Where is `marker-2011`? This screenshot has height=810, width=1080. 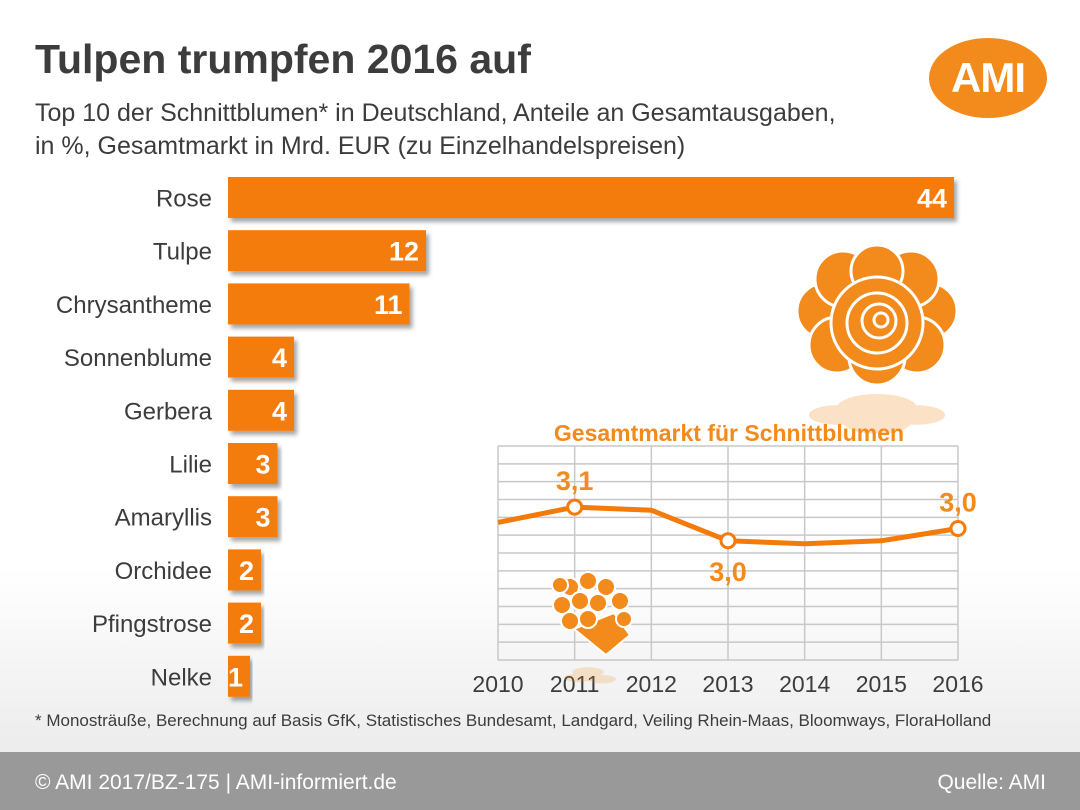 marker-2011 is located at coordinates (575, 507).